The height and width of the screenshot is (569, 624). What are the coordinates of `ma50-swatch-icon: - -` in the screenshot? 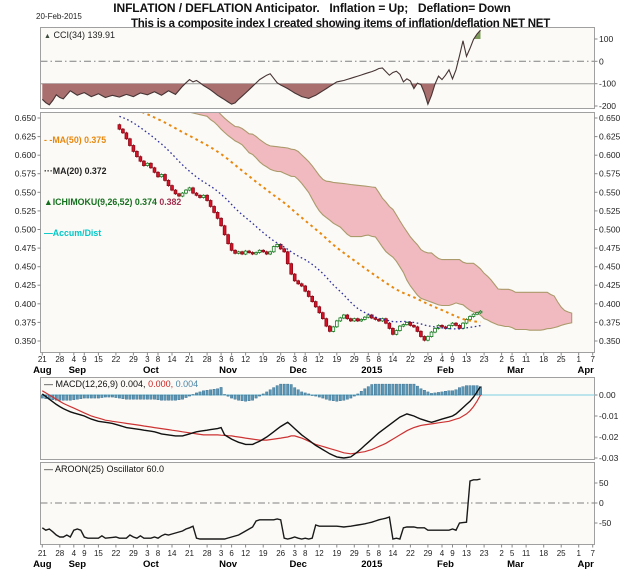 It's located at (48, 139).